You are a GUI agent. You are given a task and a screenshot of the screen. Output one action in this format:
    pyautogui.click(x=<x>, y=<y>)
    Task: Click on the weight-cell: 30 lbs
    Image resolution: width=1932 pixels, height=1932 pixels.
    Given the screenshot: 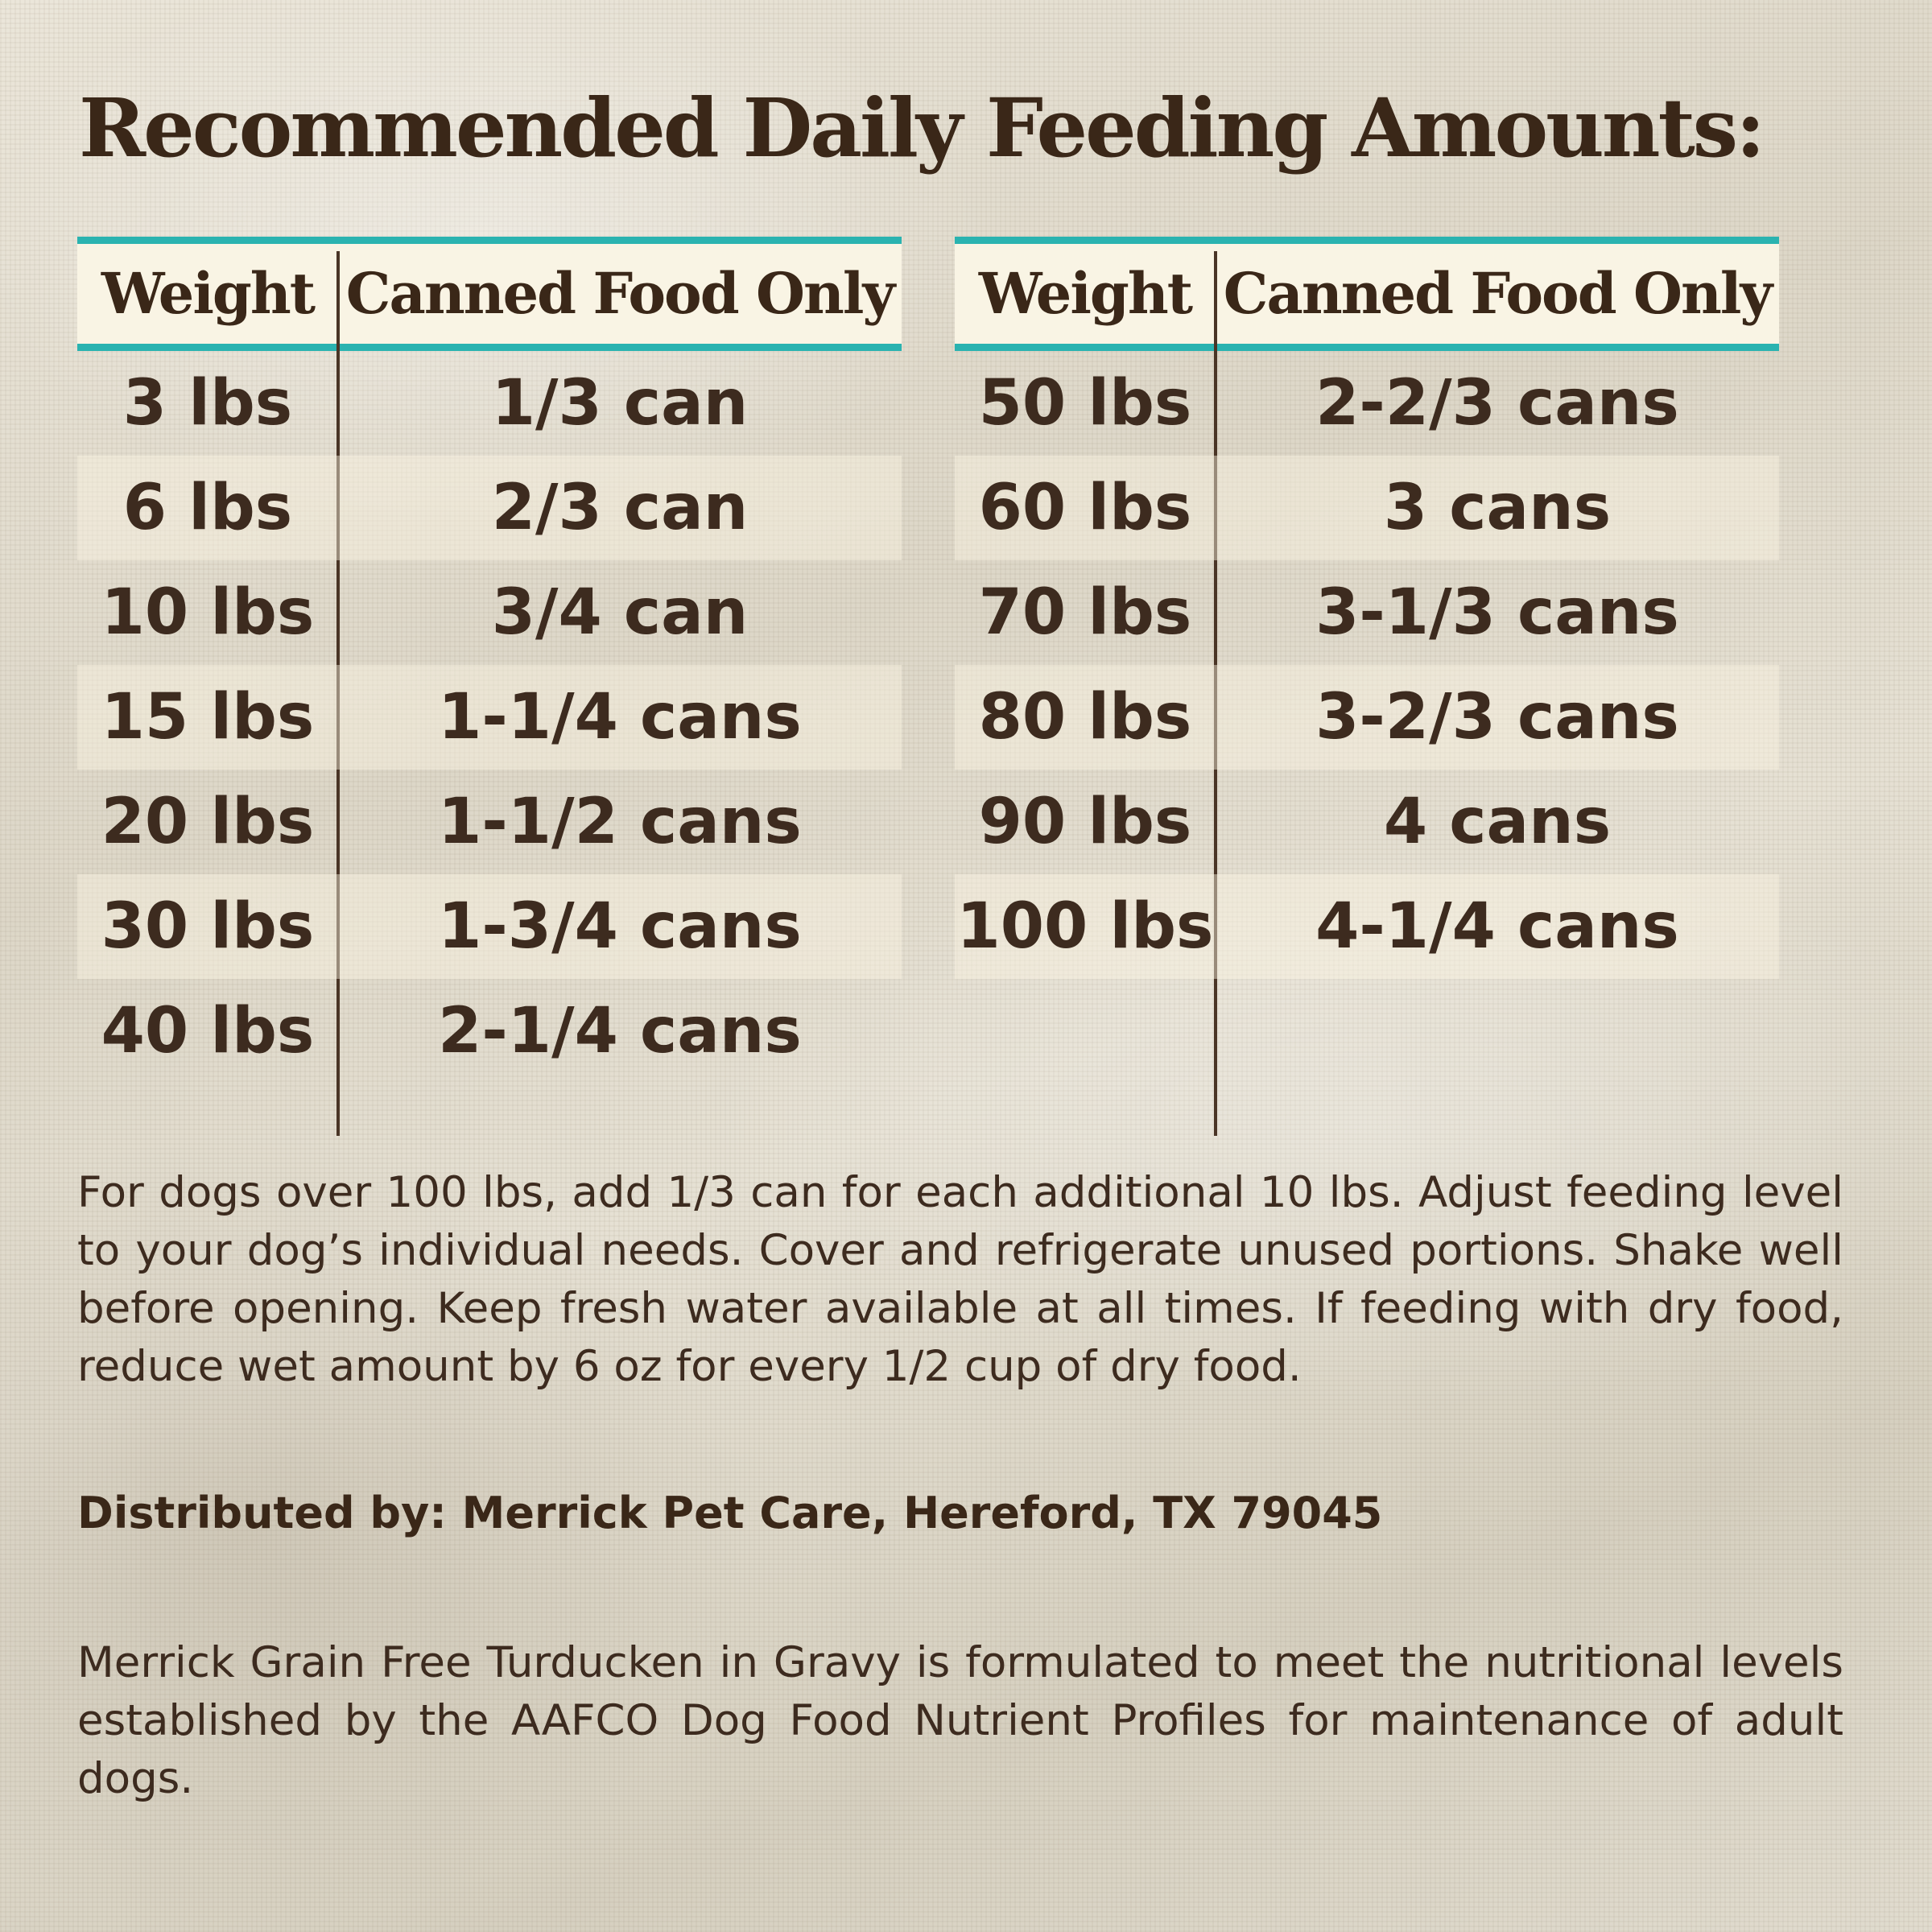 What is the action you would take?
    pyautogui.click(x=208, y=926)
    